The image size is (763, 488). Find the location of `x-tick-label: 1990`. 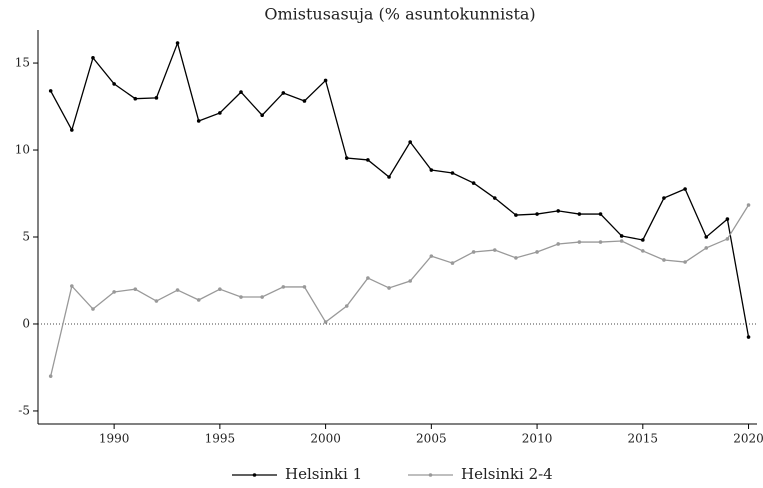

x-tick-label: 1990 is located at coordinates (114, 439).